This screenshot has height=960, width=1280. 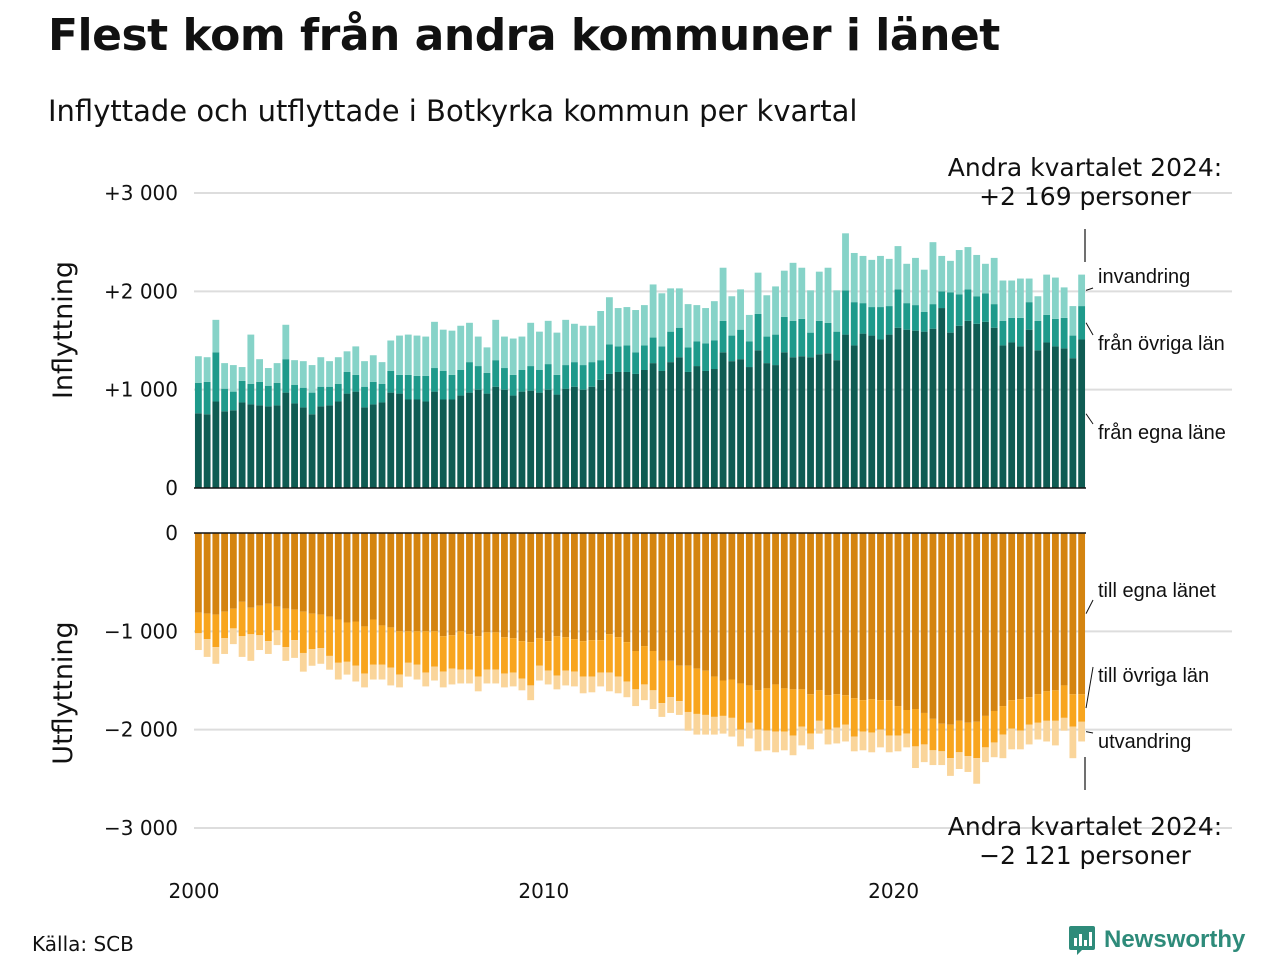 What do you see at coordinates (1144, 742) in the screenshot?
I see `segment-label: utvandring` at bounding box center [1144, 742].